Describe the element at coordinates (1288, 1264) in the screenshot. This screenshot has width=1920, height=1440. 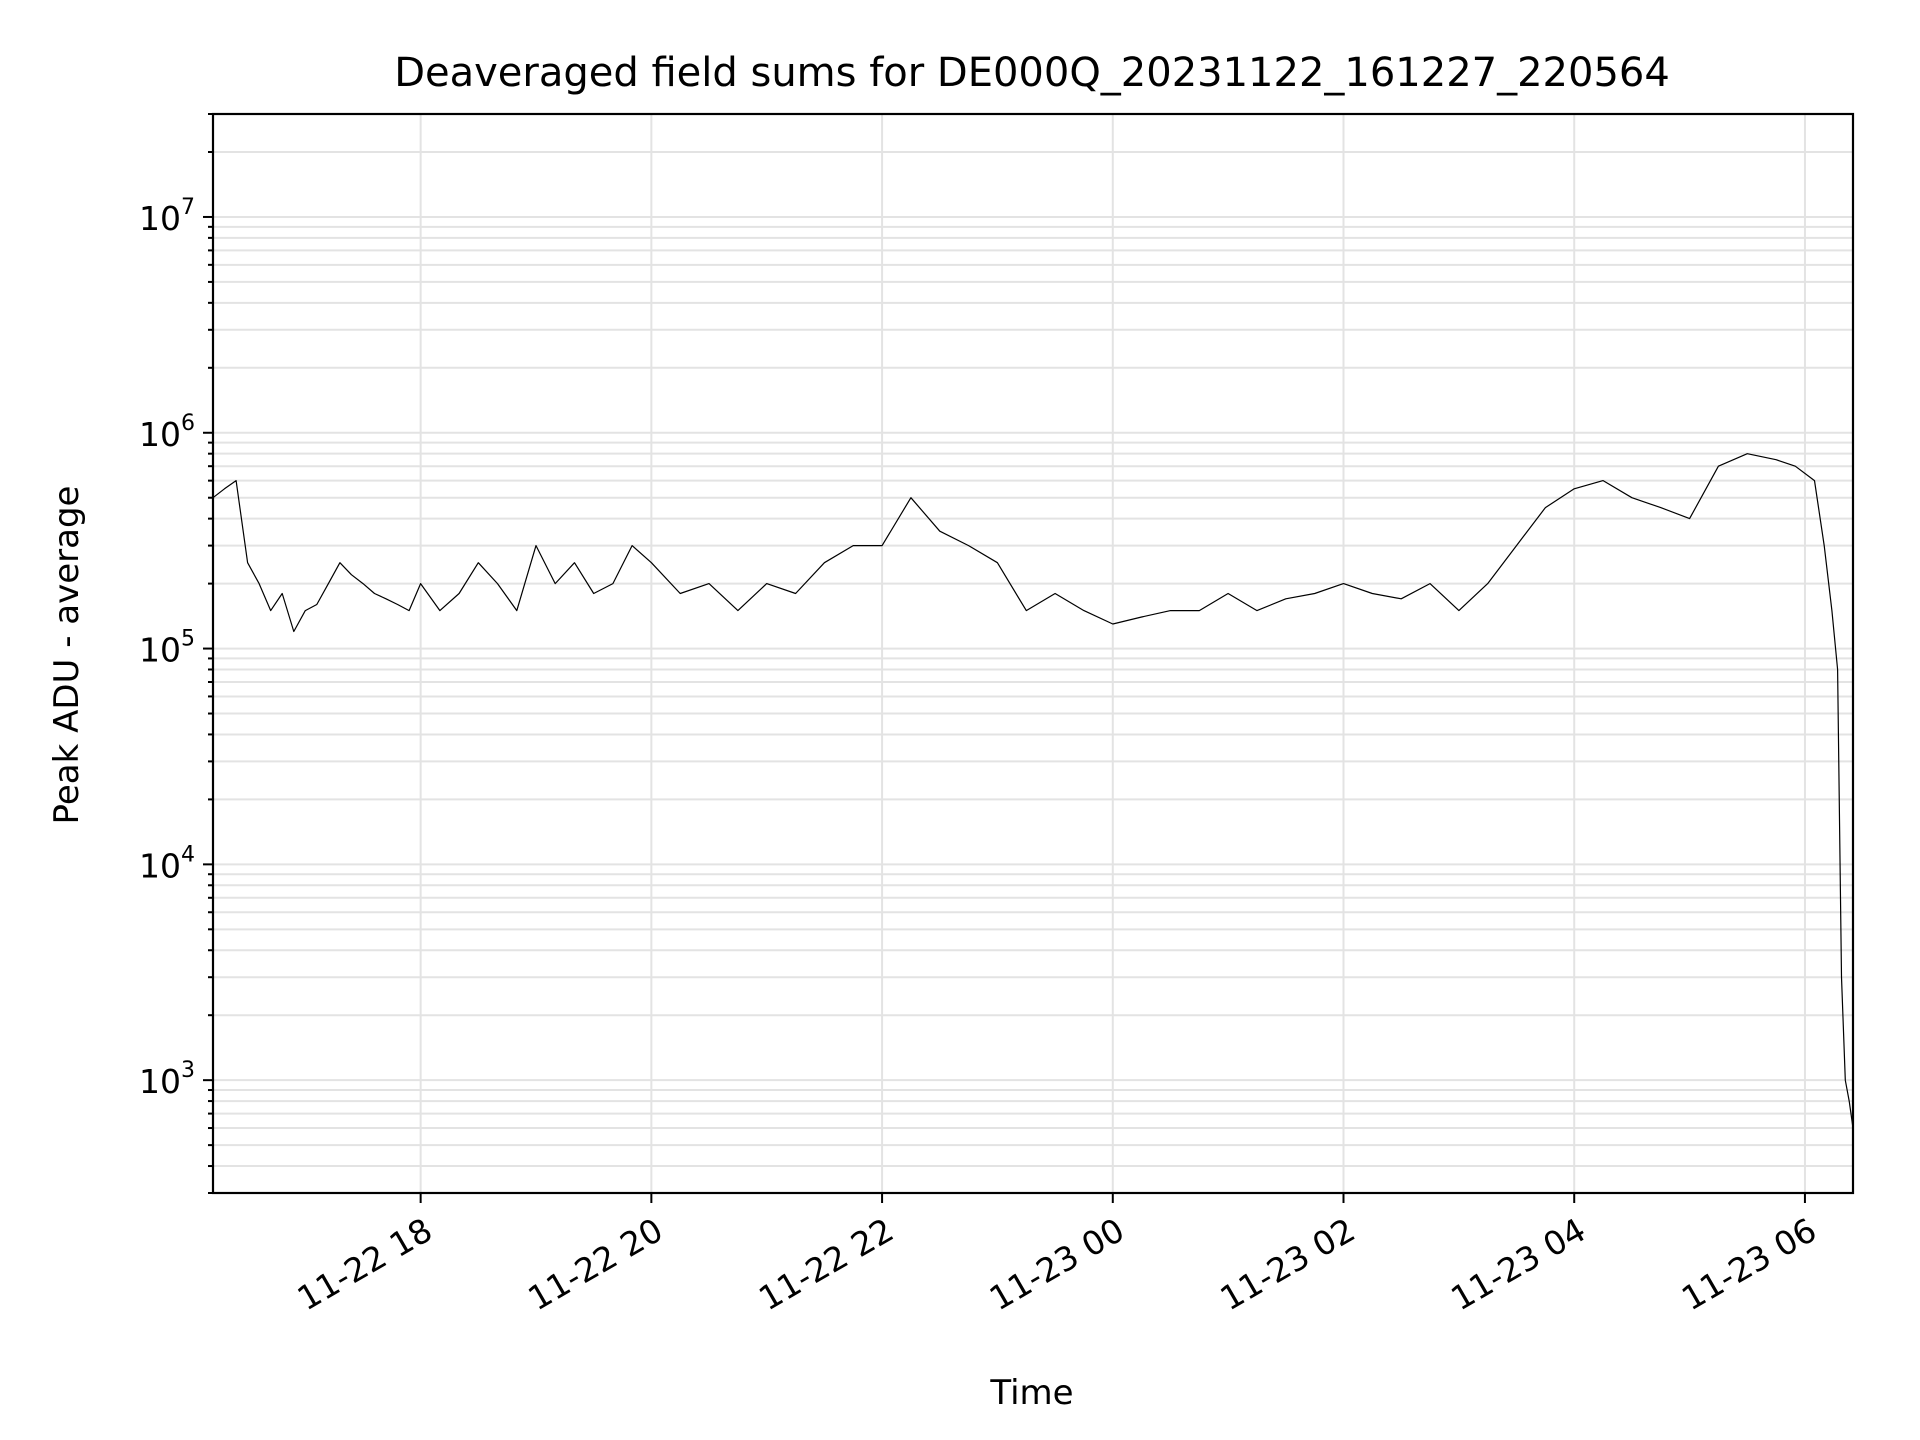
I see `x-tick-label: 11-23 02` at that location.